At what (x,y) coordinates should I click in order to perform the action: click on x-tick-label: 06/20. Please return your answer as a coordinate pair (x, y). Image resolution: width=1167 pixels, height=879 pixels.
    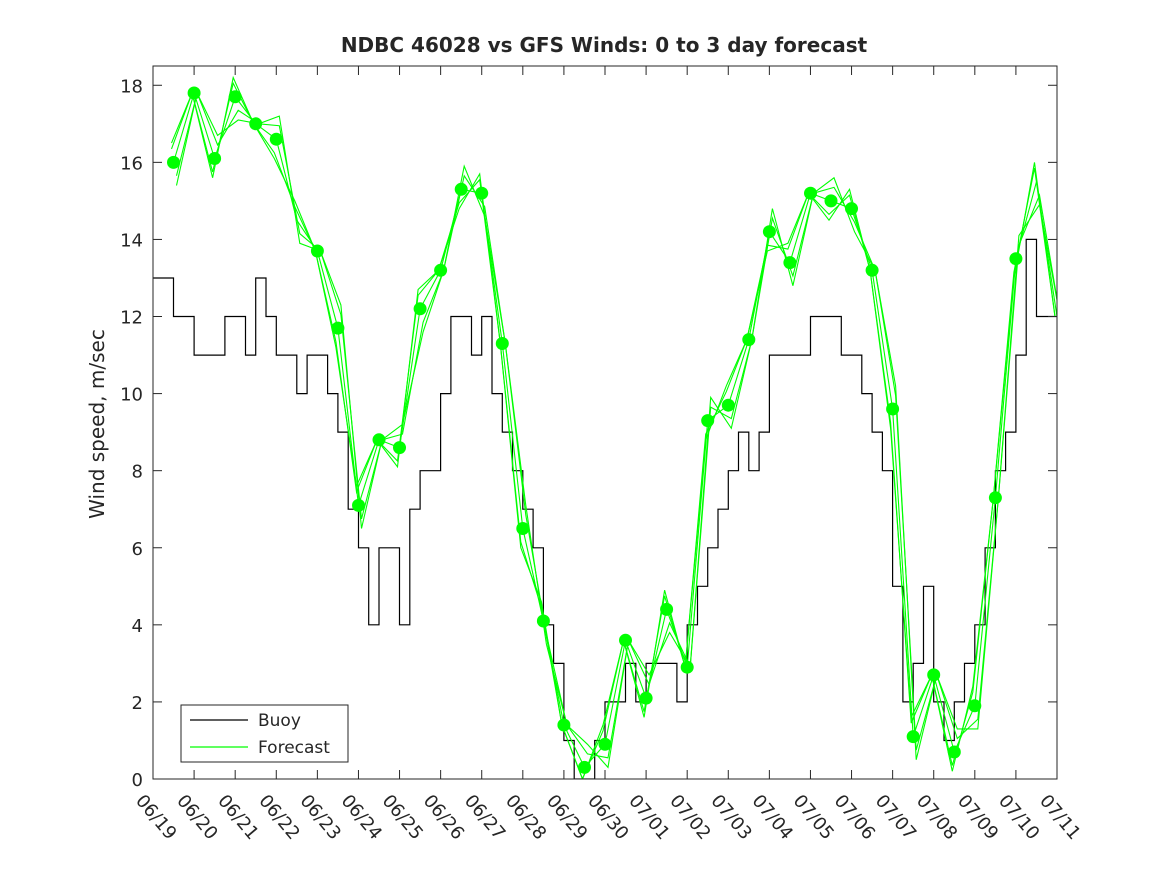
    Looking at the image, I should click on (196, 817).